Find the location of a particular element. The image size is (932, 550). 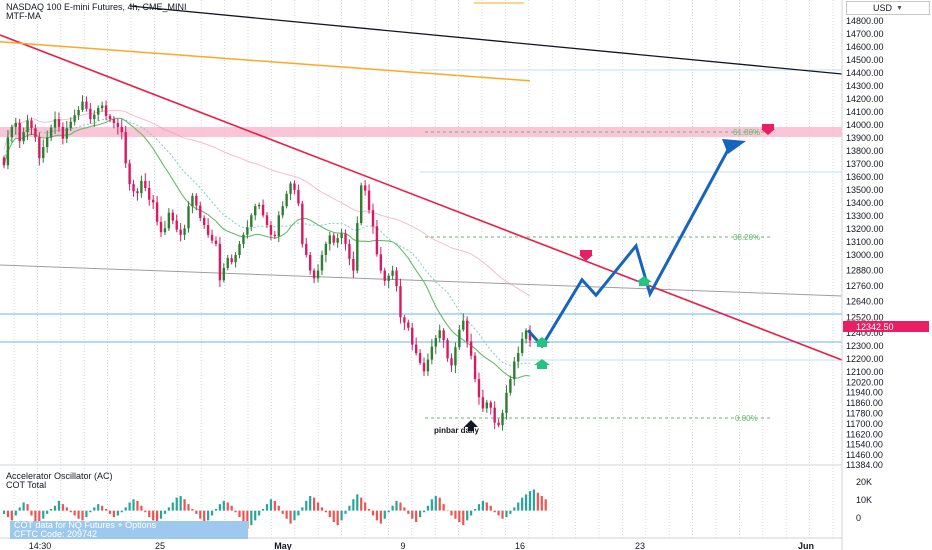

pinbar-annotation: pinbar daily is located at coordinates (456, 430).